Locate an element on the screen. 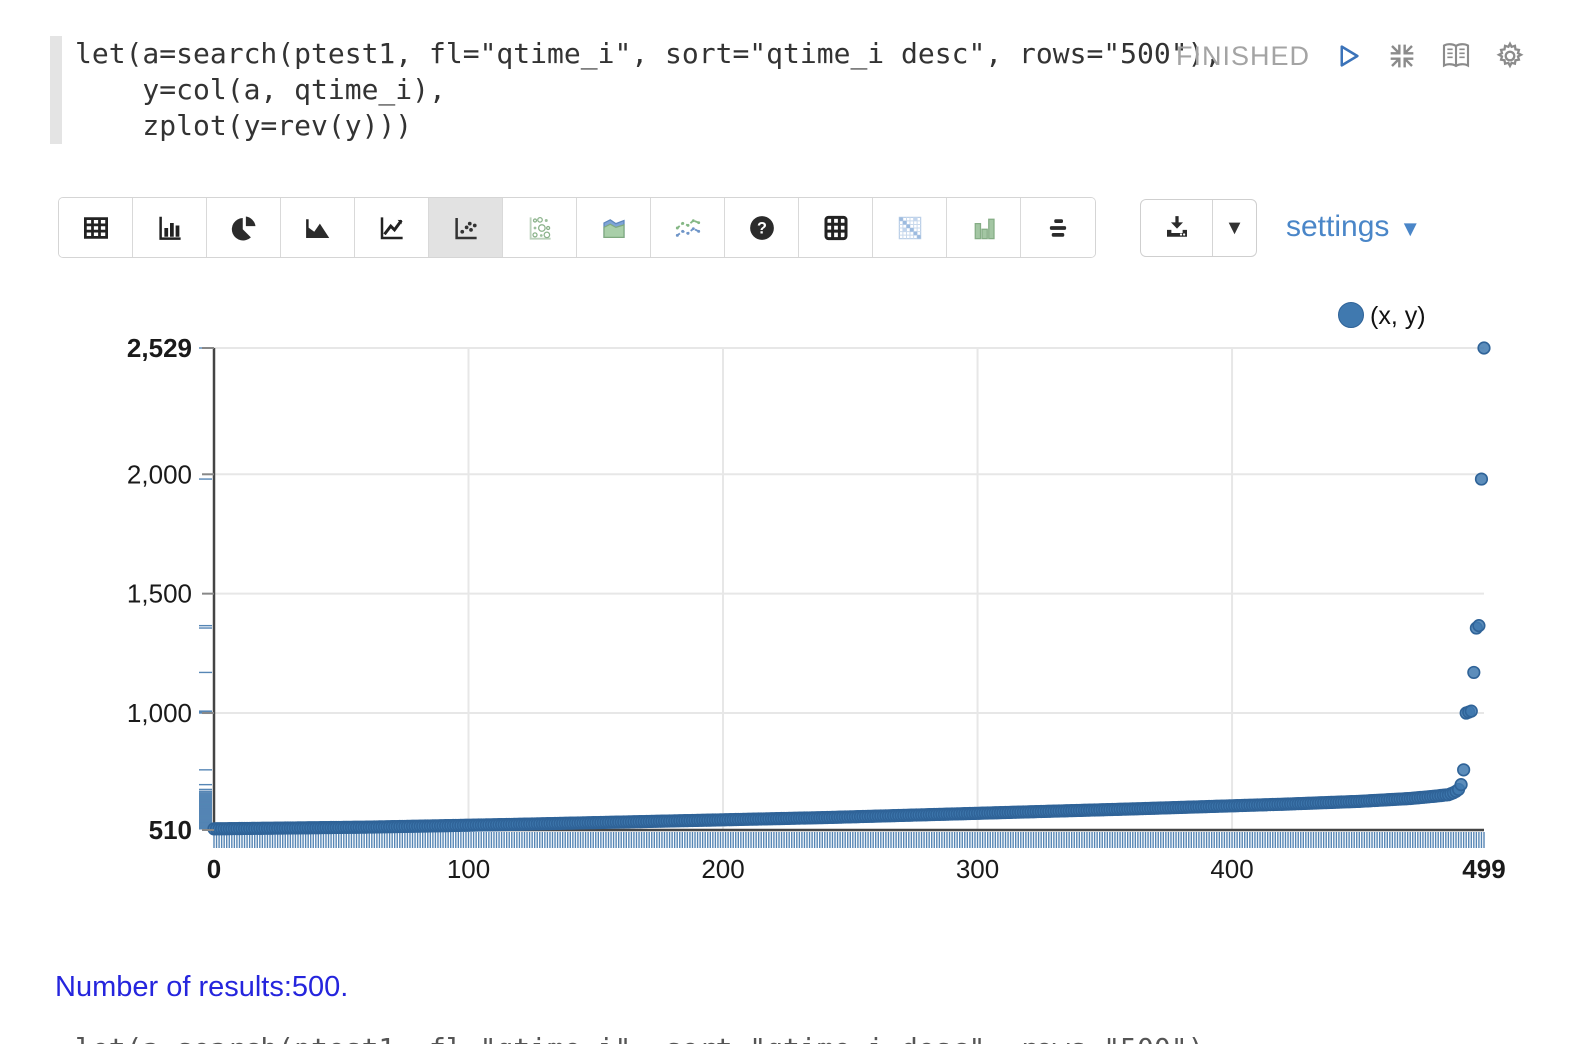 This screenshot has height=1044, width=1570. bubble-chart-icon is located at coordinates (540, 227).